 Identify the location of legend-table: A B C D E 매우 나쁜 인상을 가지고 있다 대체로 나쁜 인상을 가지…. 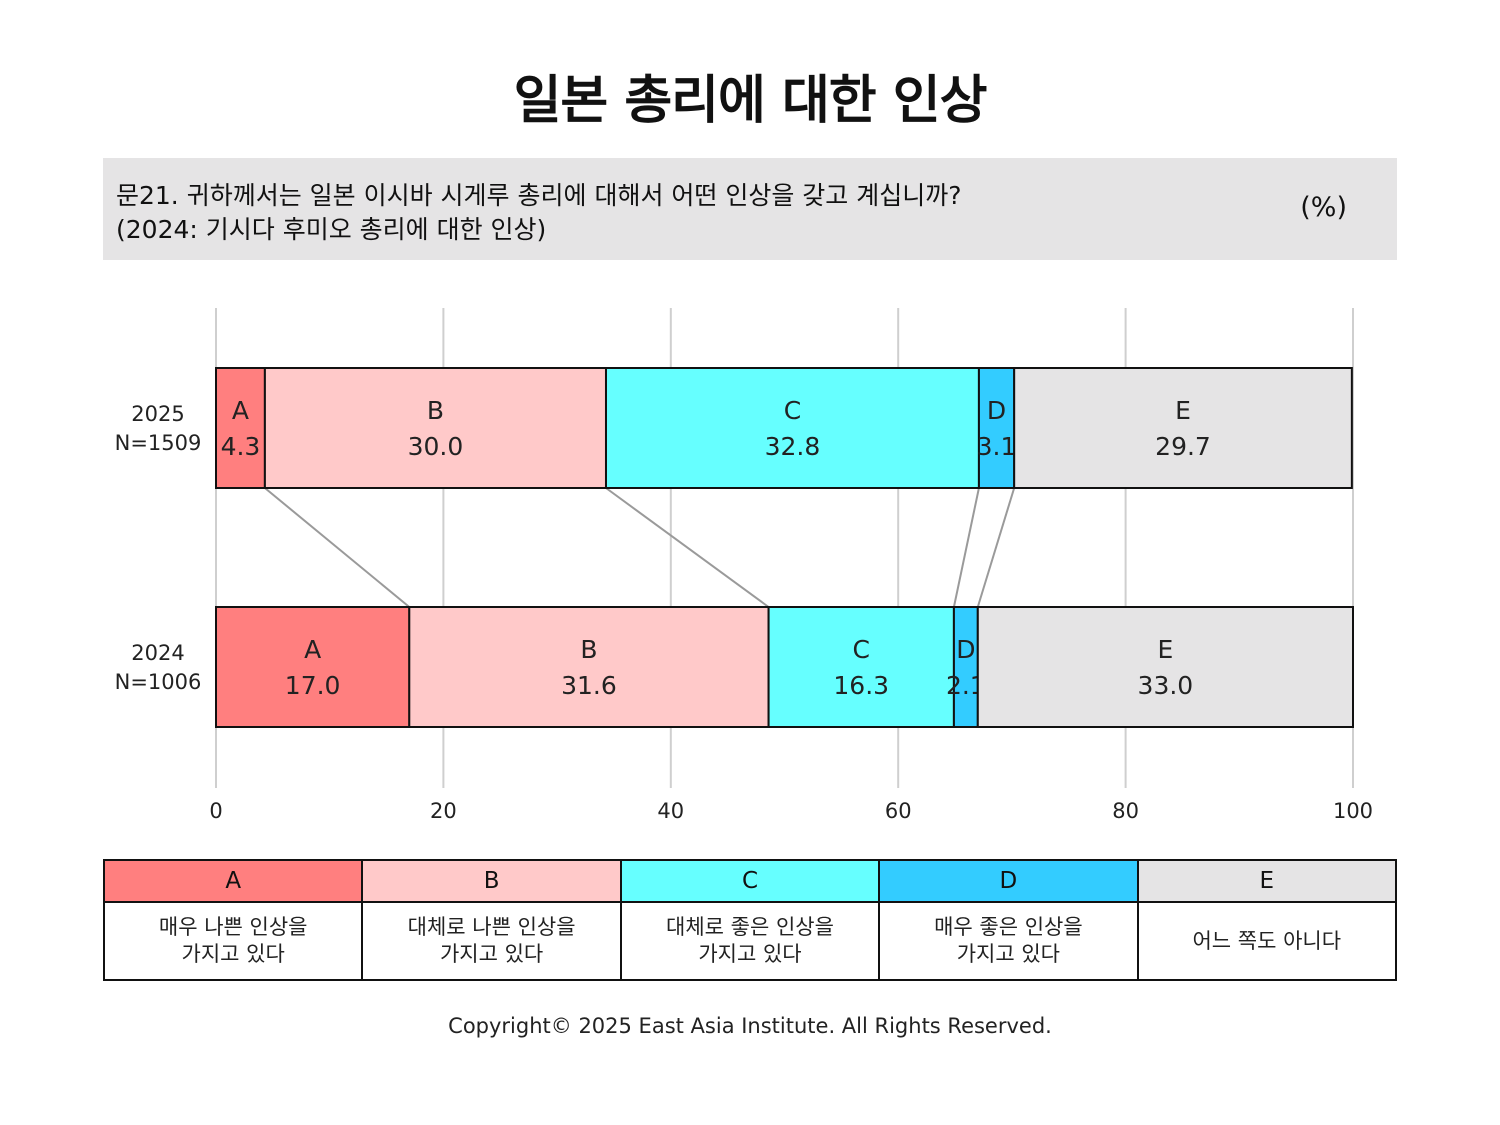
(750, 920).